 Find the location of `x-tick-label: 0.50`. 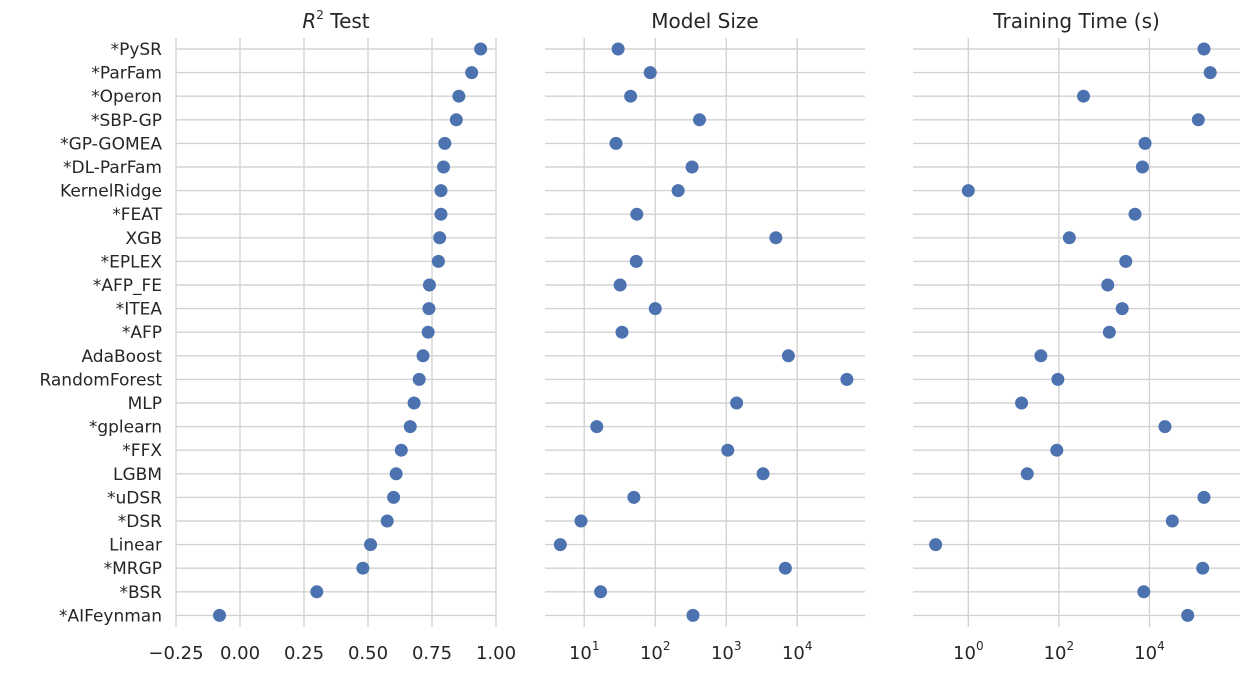

x-tick-label: 0.50 is located at coordinates (368, 653).